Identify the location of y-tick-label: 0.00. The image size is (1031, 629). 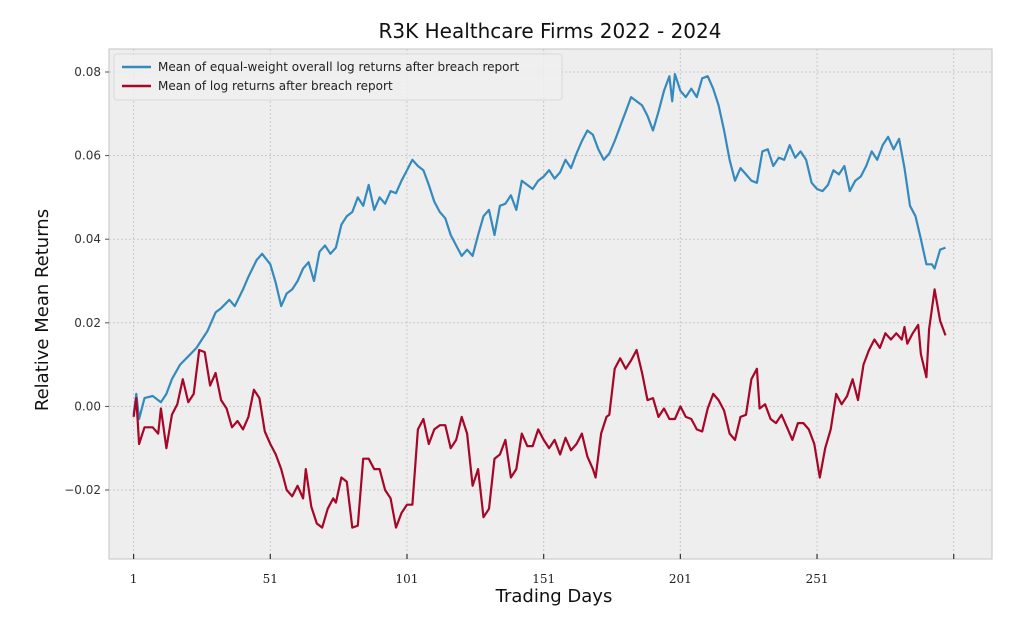
(87, 406).